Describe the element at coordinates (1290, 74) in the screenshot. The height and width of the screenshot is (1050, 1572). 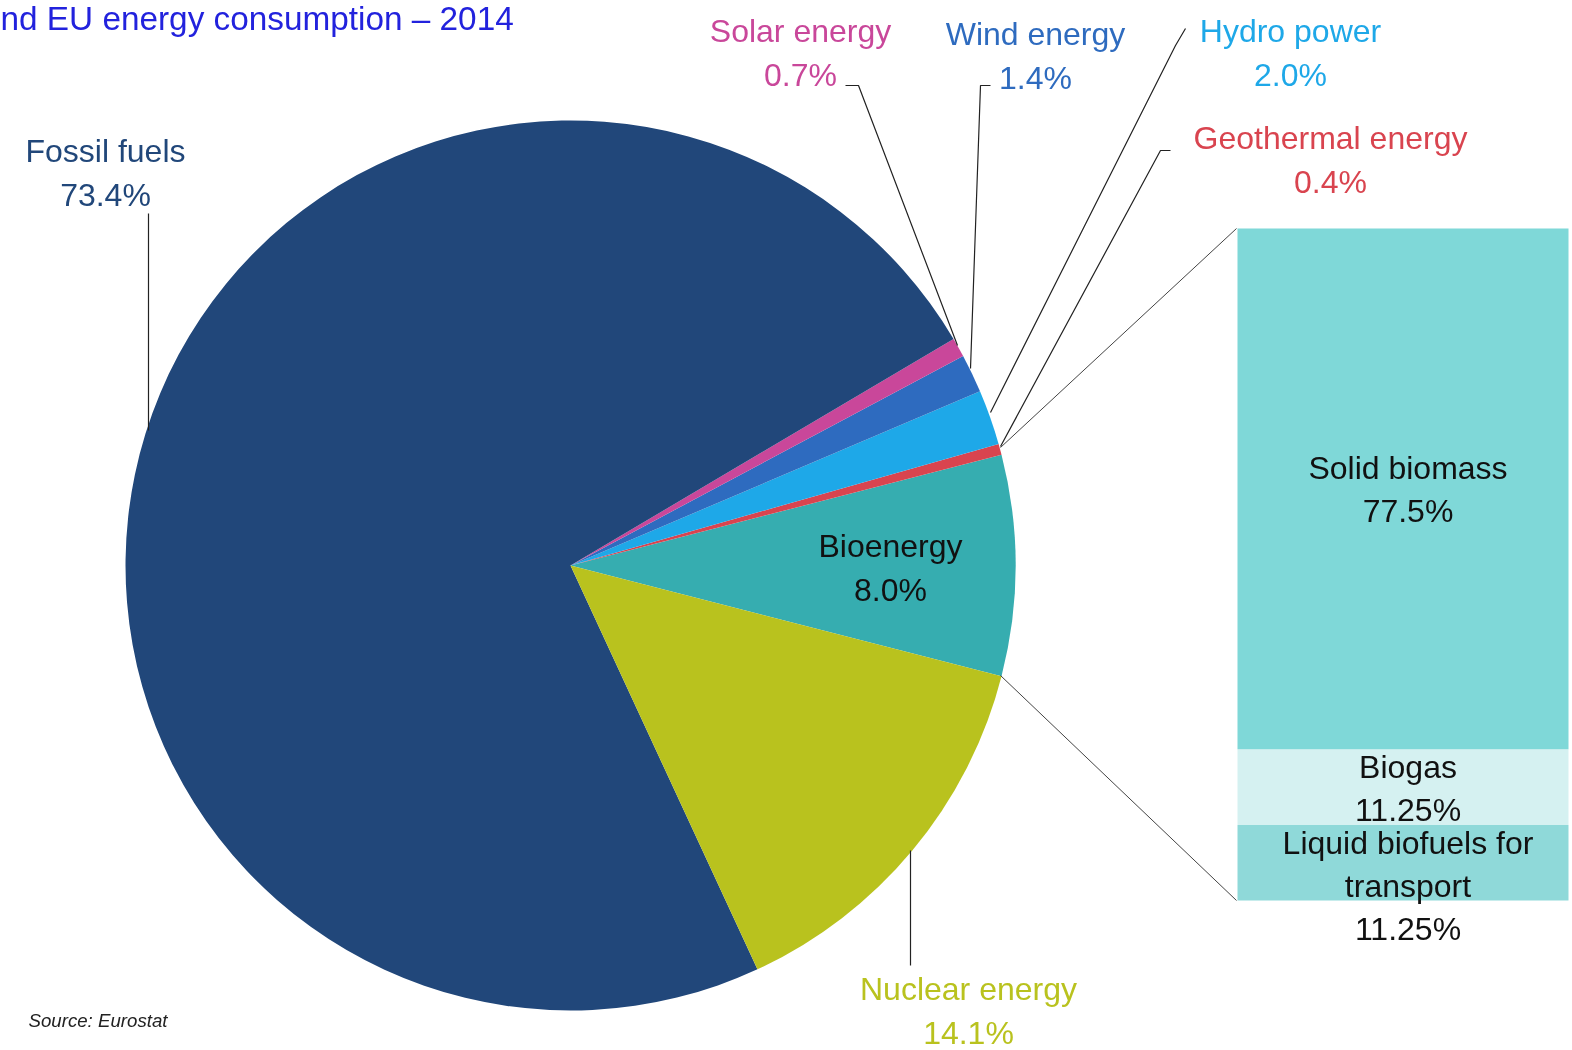
I see `data-label: 2.0%` at that location.